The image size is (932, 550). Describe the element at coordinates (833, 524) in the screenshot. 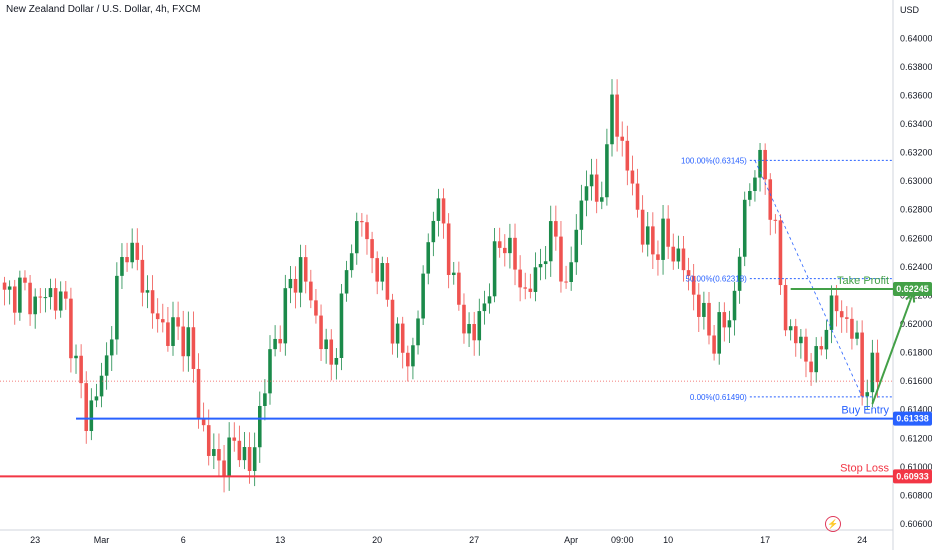

I see `lightning-icon: ⚡` at that location.